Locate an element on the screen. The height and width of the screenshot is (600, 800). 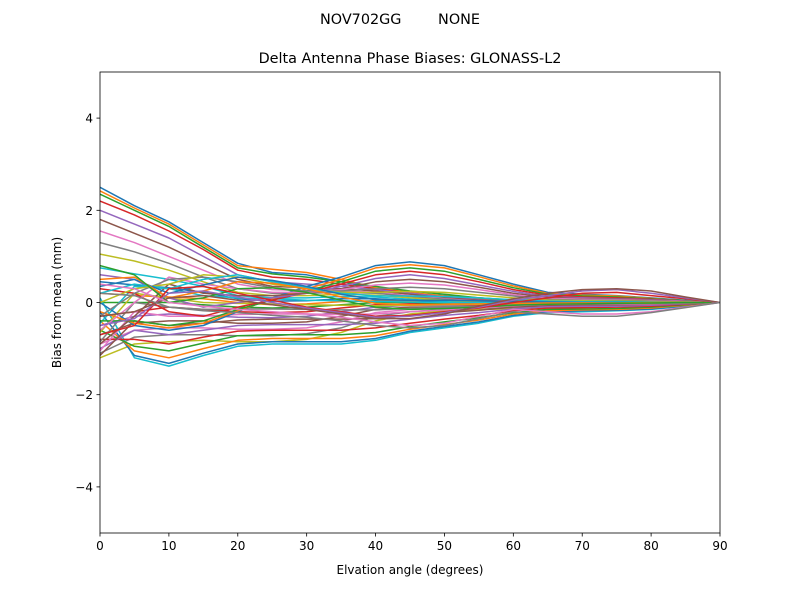
x-tick-label: 80 is located at coordinates (650, 546).